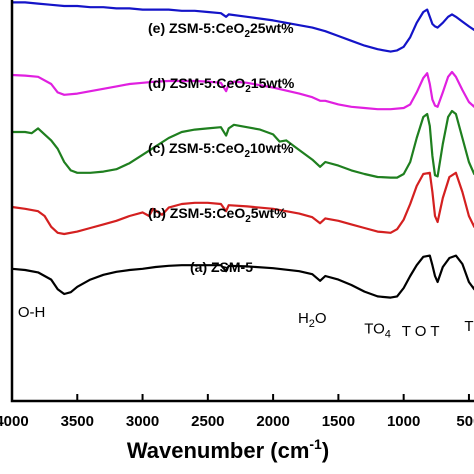  What do you see at coordinates (77, 421) in the screenshot?
I see `x-tick-label-3500: 3500` at bounding box center [77, 421].